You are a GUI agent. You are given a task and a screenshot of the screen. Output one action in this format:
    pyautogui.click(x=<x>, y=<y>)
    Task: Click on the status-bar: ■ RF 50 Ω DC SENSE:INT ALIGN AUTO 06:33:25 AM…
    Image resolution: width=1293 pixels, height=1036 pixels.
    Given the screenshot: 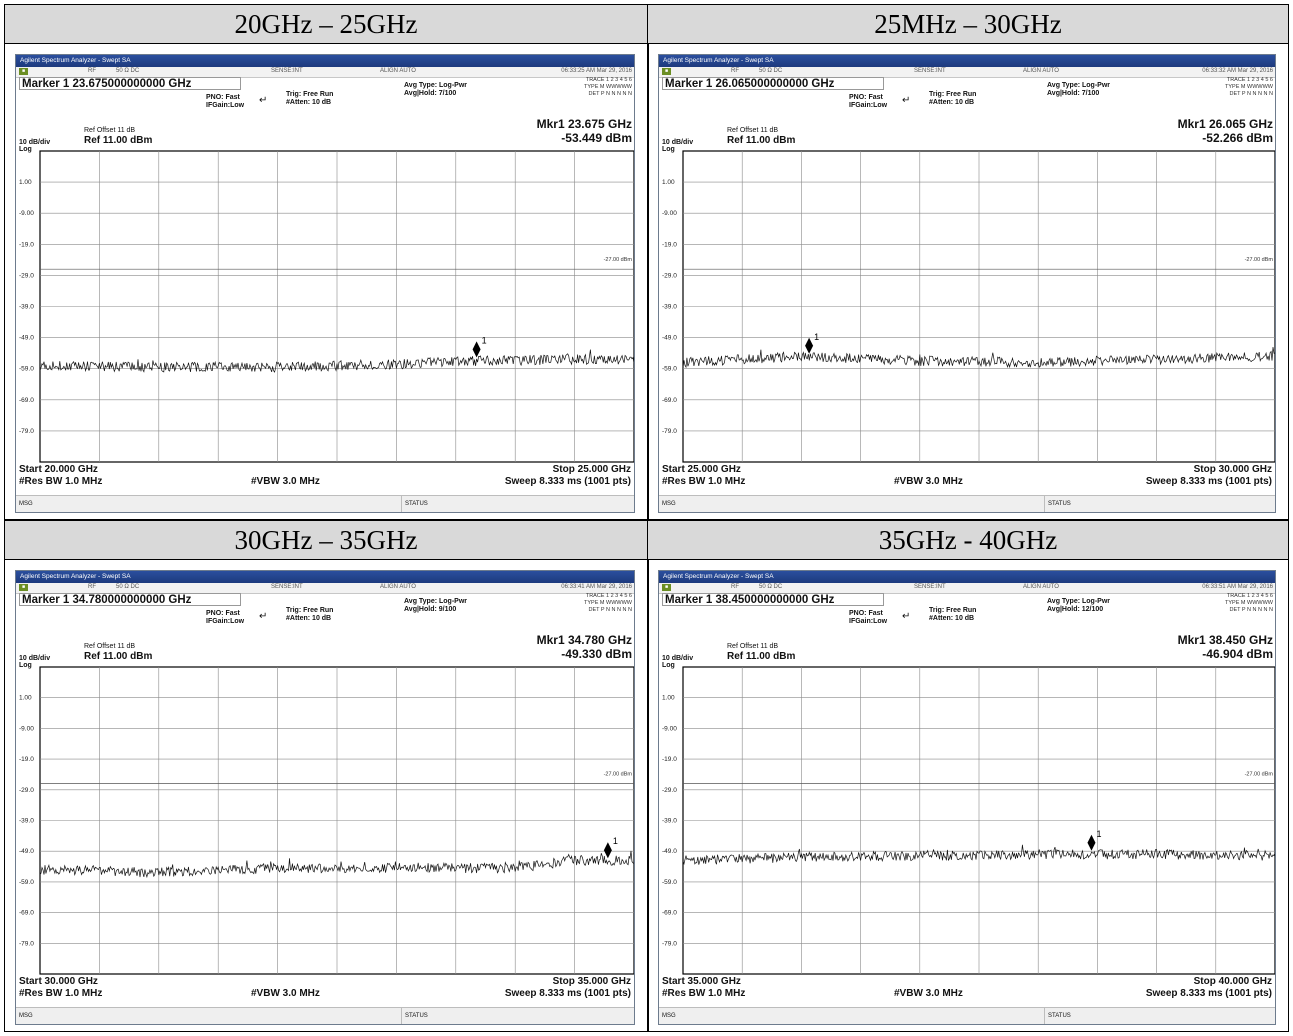 What is the action you would take?
    pyautogui.click(x=325, y=72)
    